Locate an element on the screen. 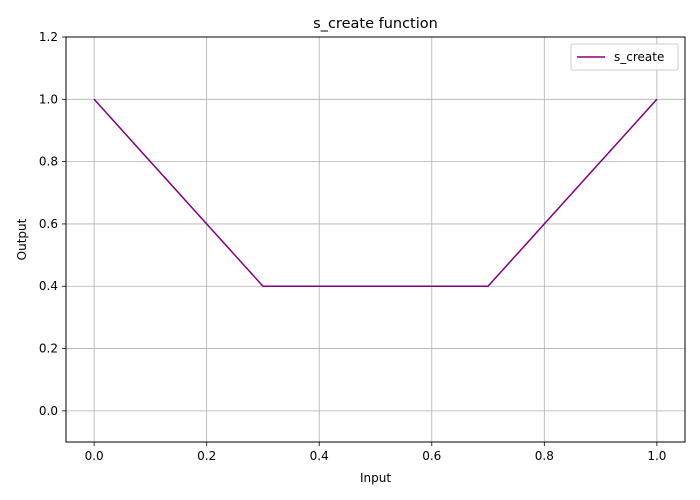  x-tick-label: 0.2 is located at coordinates (206, 456).